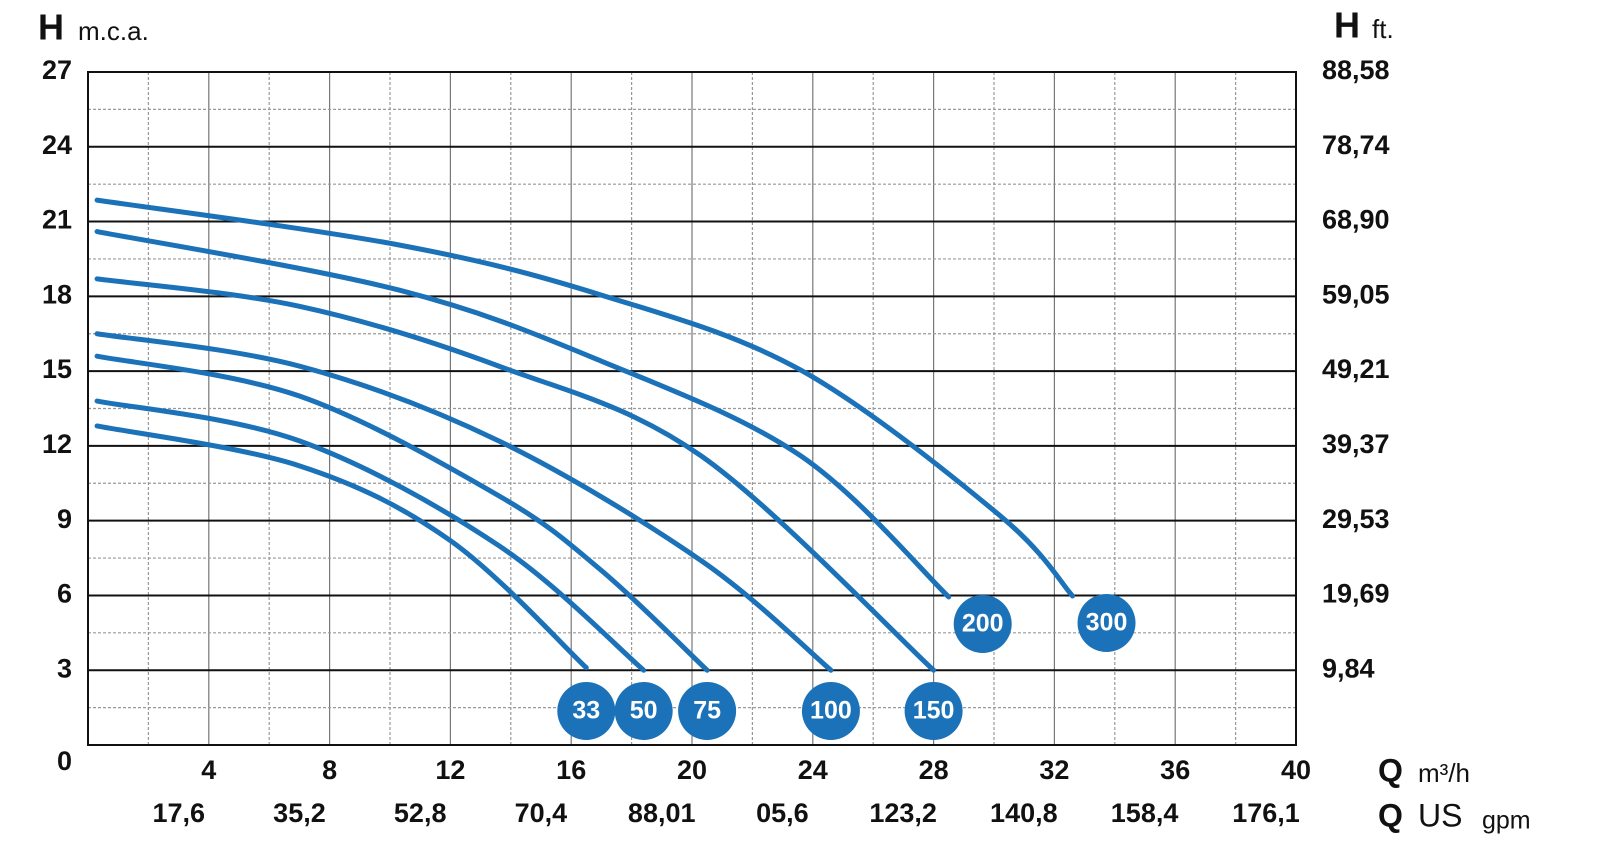  I want to click on curve-label: 75, so click(707, 711).